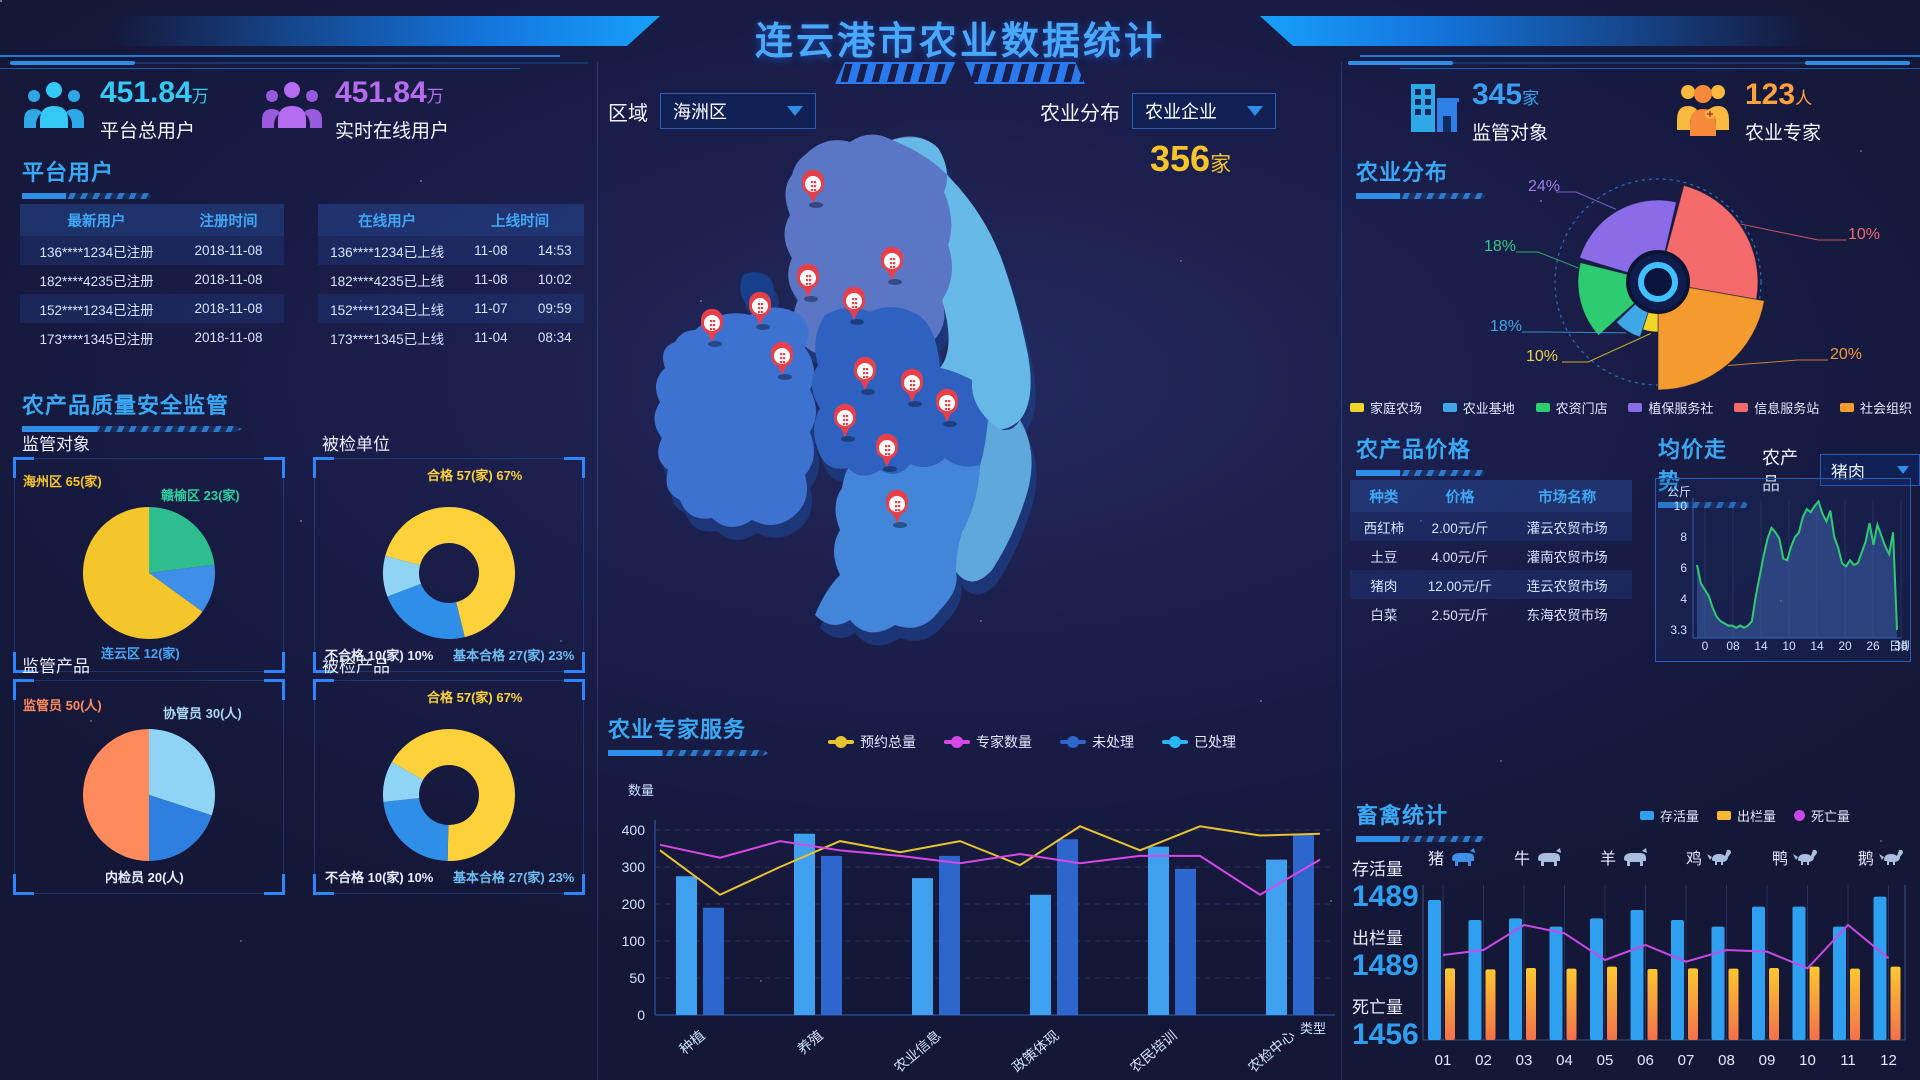 The width and height of the screenshot is (1920, 1080). What do you see at coordinates (1607, 859) in the screenshot?
I see `animal-tab-label: 羊` at bounding box center [1607, 859].